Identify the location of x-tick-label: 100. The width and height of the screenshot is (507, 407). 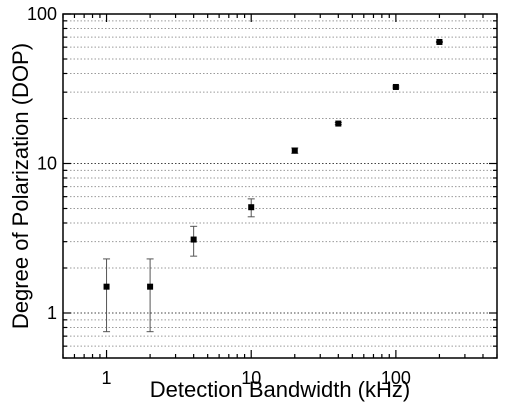
(396, 378).